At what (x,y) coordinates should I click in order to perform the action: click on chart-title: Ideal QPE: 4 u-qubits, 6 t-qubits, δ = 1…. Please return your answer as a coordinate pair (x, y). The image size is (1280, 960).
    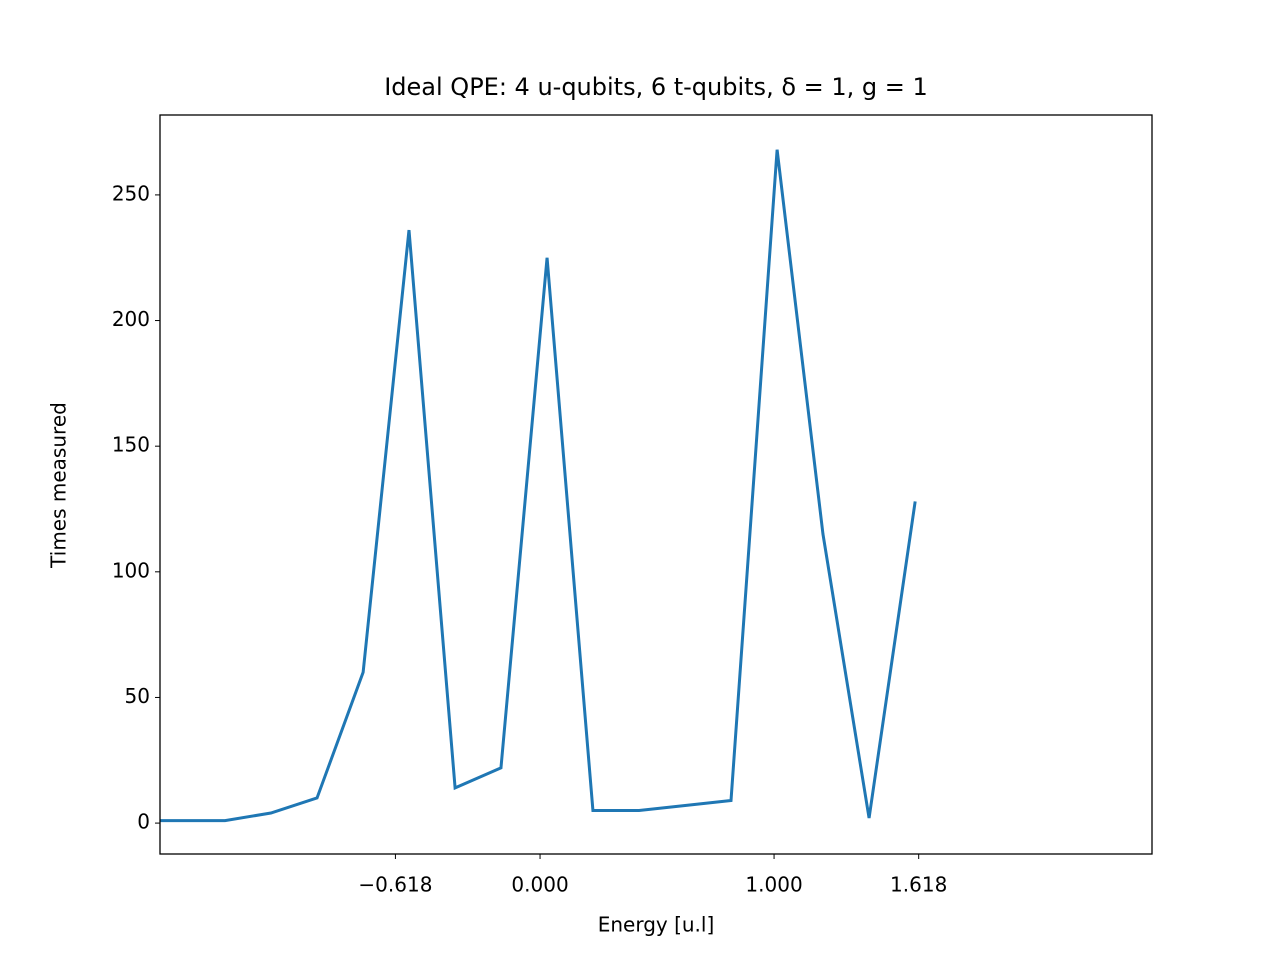
    Looking at the image, I should click on (656, 87).